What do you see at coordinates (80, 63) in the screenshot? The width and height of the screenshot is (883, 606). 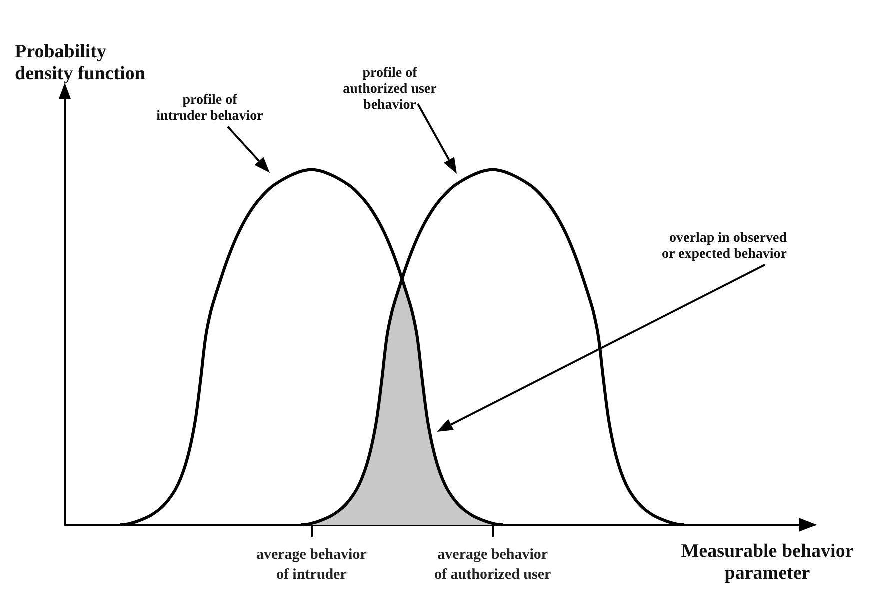 I see `y-axis-title: Probability density function` at bounding box center [80, 63].